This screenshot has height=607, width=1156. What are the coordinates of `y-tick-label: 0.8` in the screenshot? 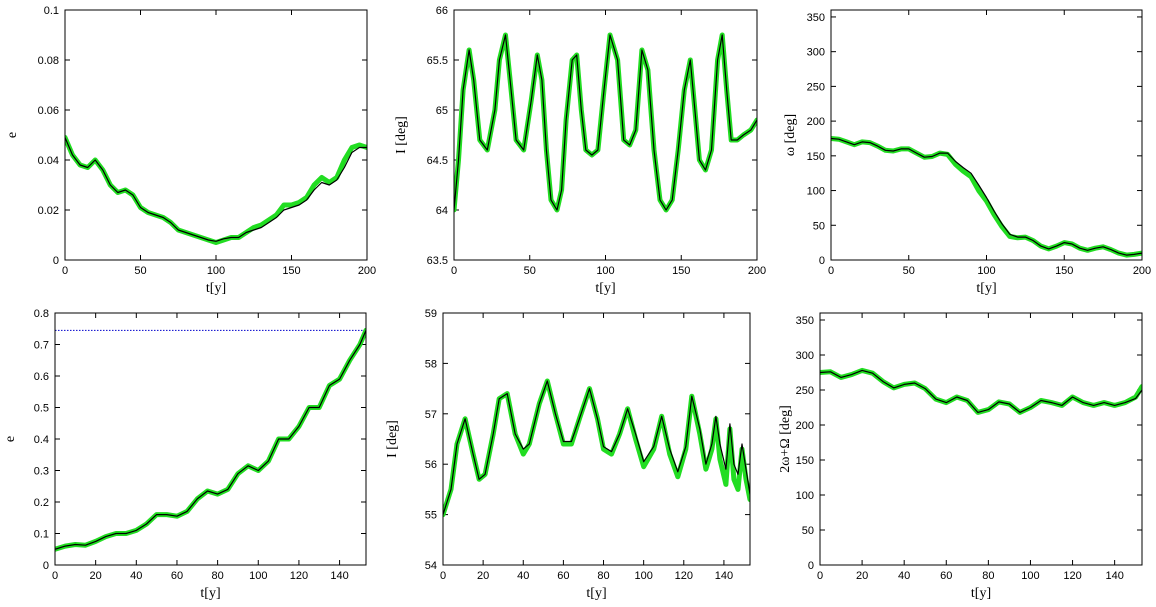 It's located at (41, 314).